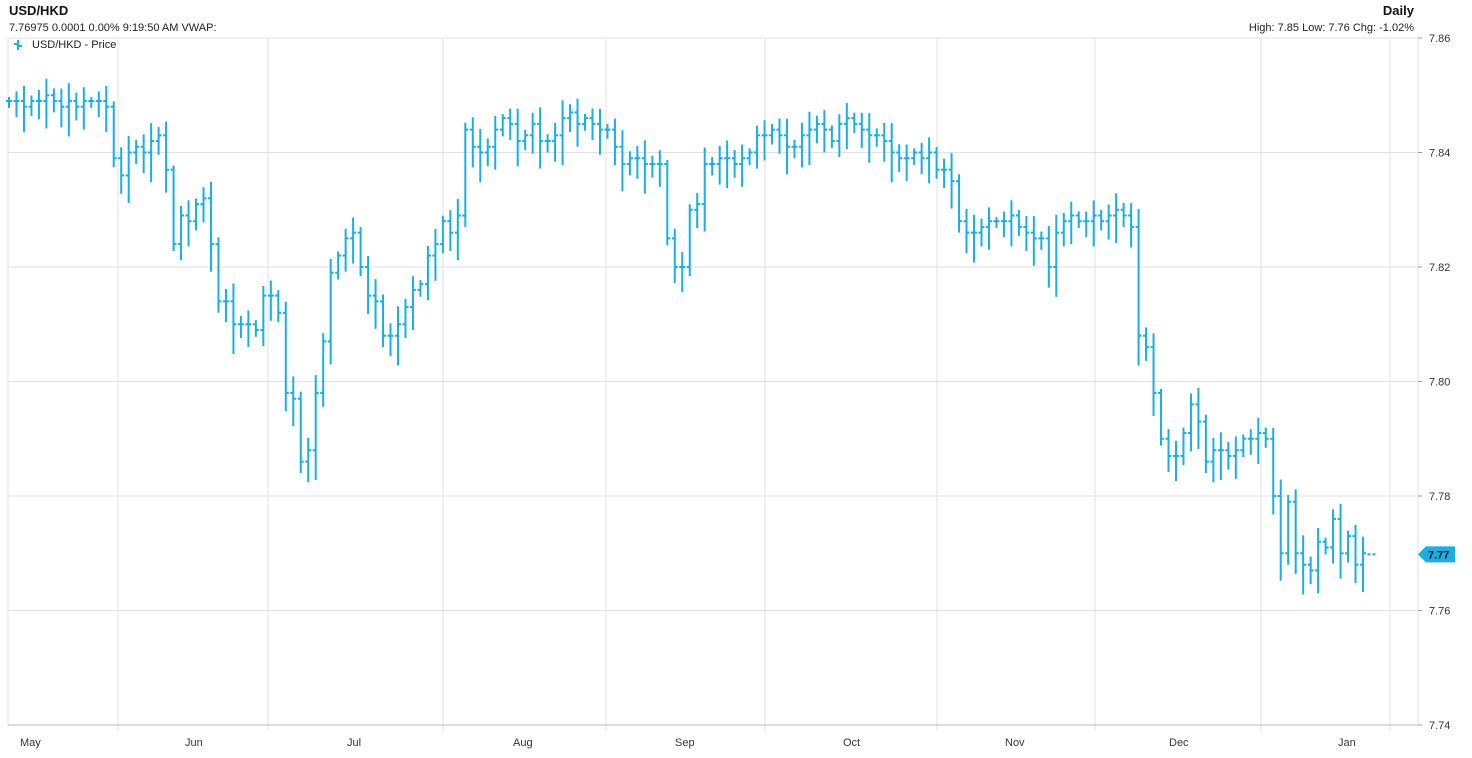  Describe the element at coordinates (1439, 726) in the screenshot. I see `y-tick-label: 7.74` at that location.